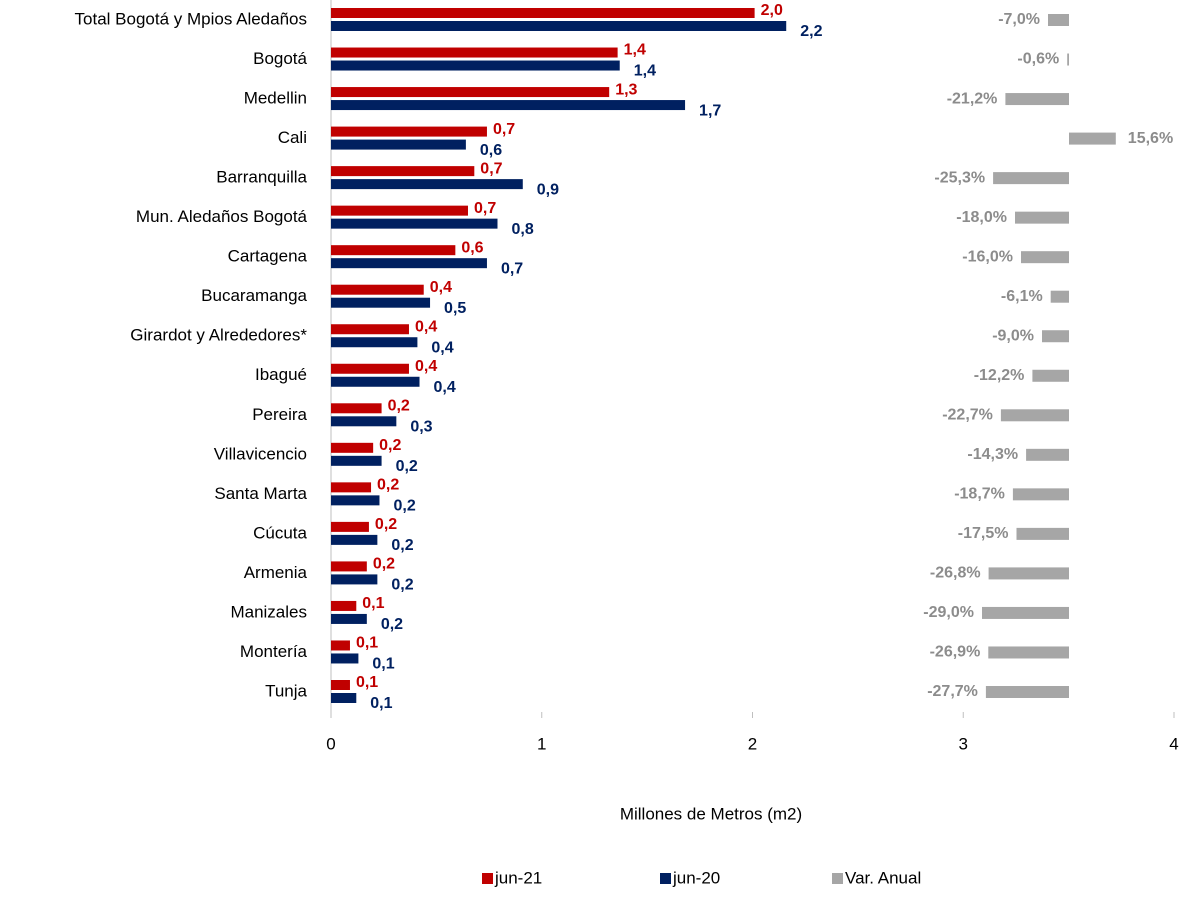 This screenshot has width=1200, height=898. What do you see at coordinates (472, 247) in the screenshot?
I see `value-label: 0,6` at bounding box center [472, 247].